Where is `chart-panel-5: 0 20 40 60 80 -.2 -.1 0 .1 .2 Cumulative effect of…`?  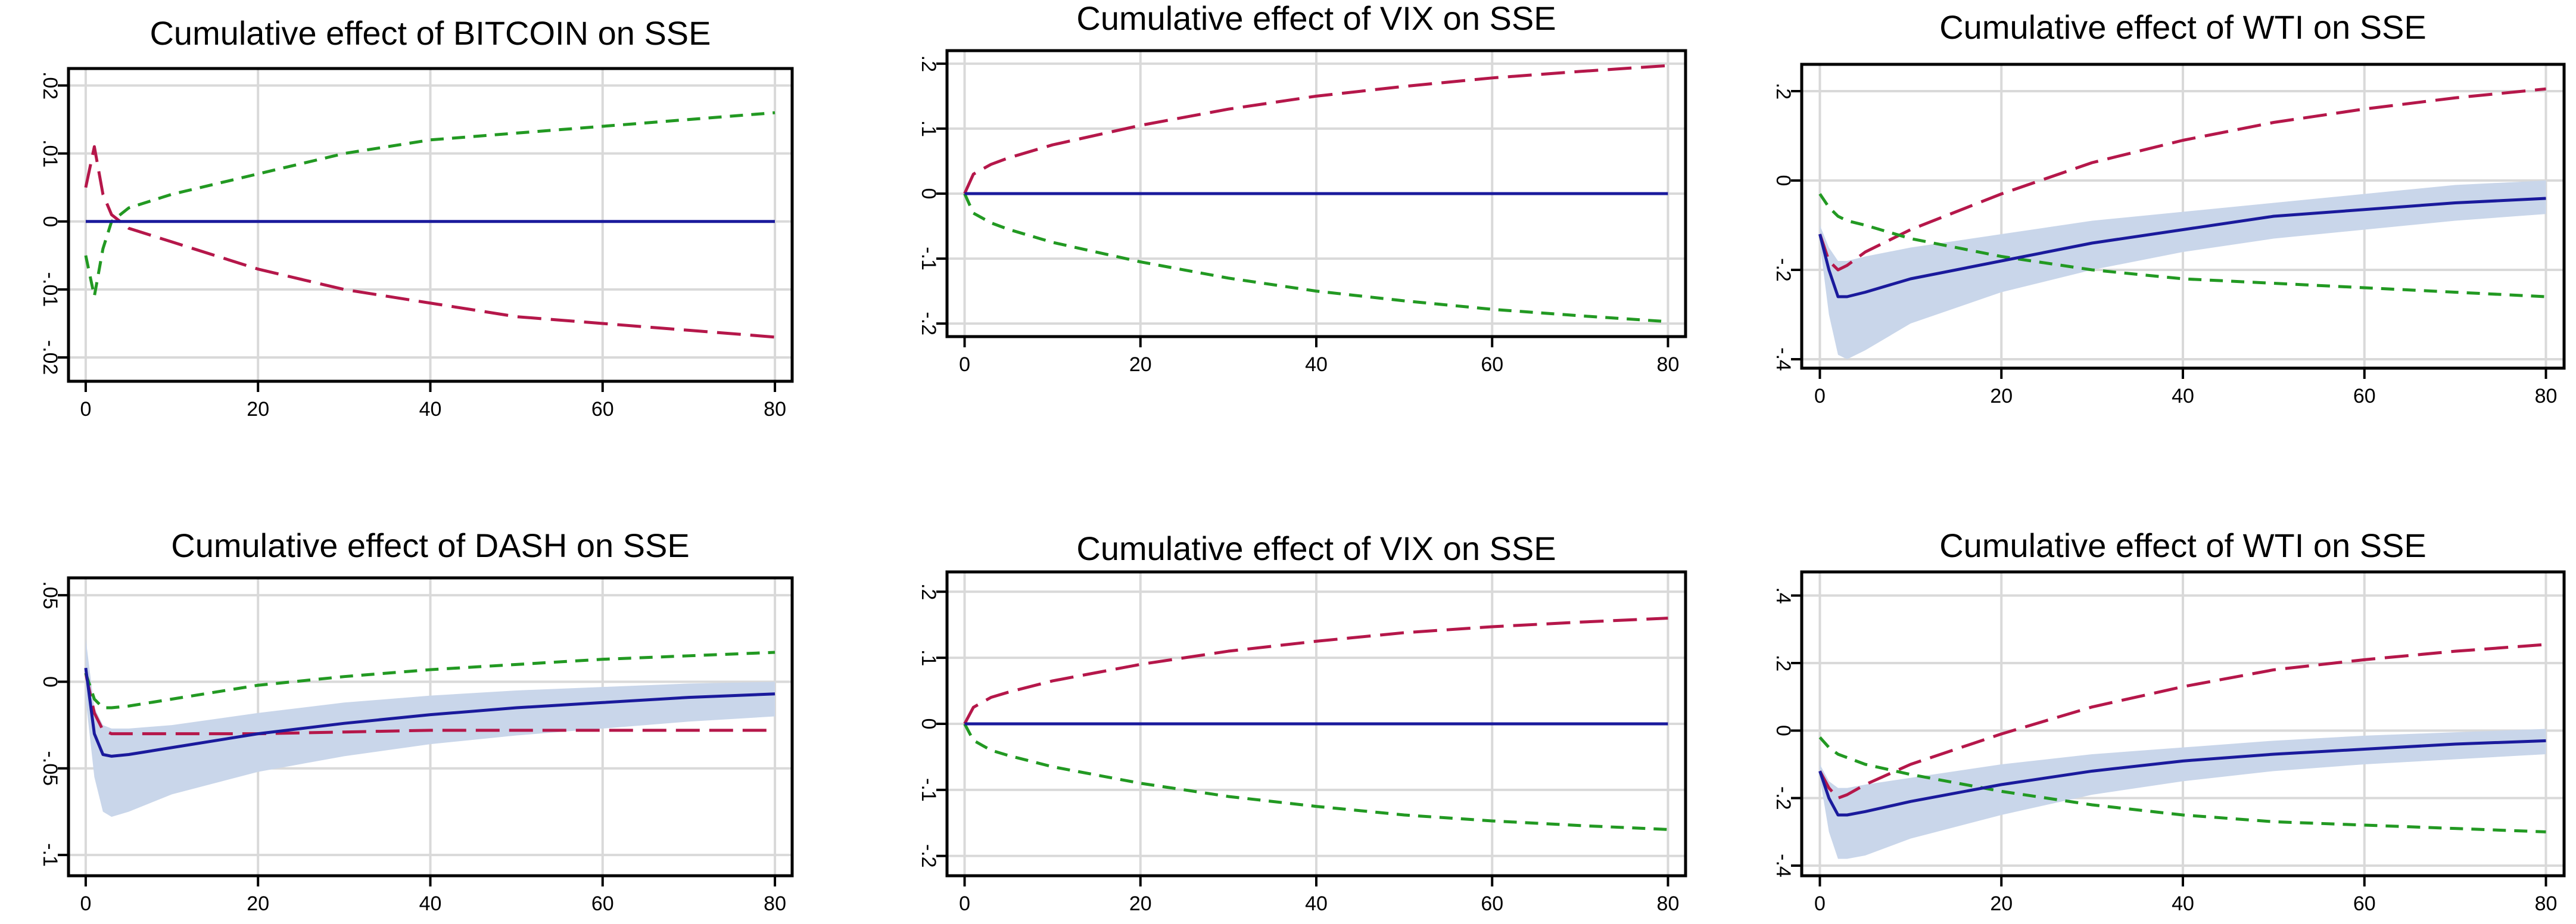 chart-panel-5: 0 20 40 60 80 -.2 -.1 0 .1 .2 Cumulative effect of… is located at coordinates (1302, 722).